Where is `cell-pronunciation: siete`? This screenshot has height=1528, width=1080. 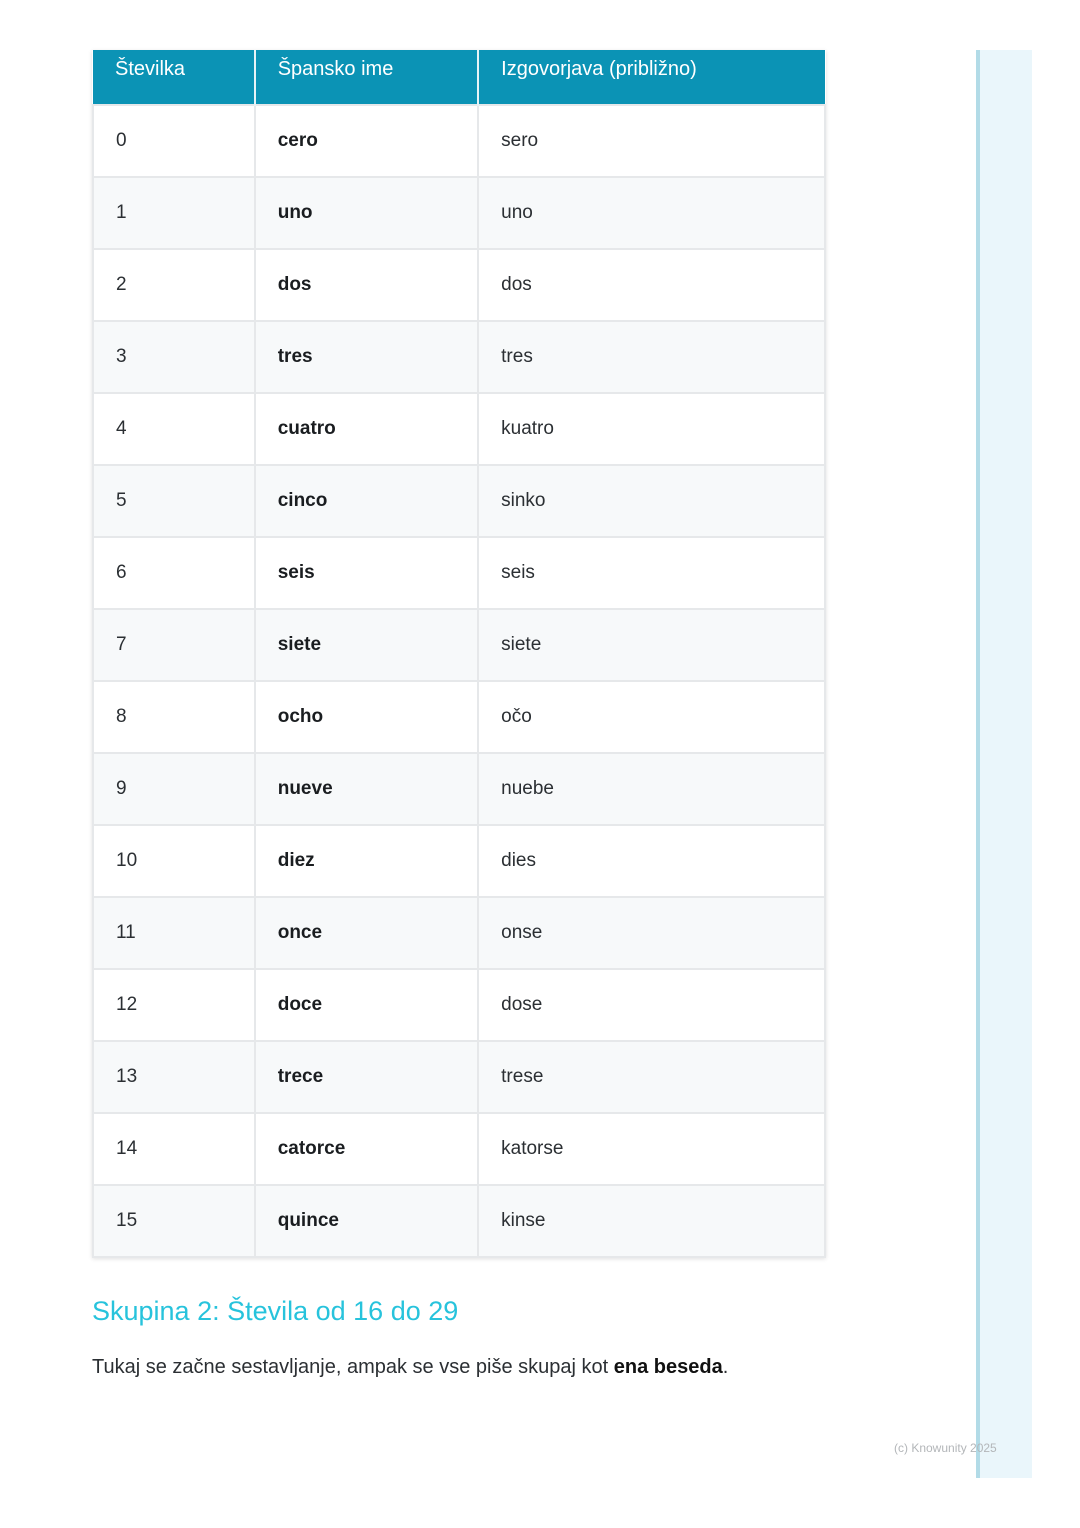 cell-pronunciation: siete is located at coordinates (651, 645).